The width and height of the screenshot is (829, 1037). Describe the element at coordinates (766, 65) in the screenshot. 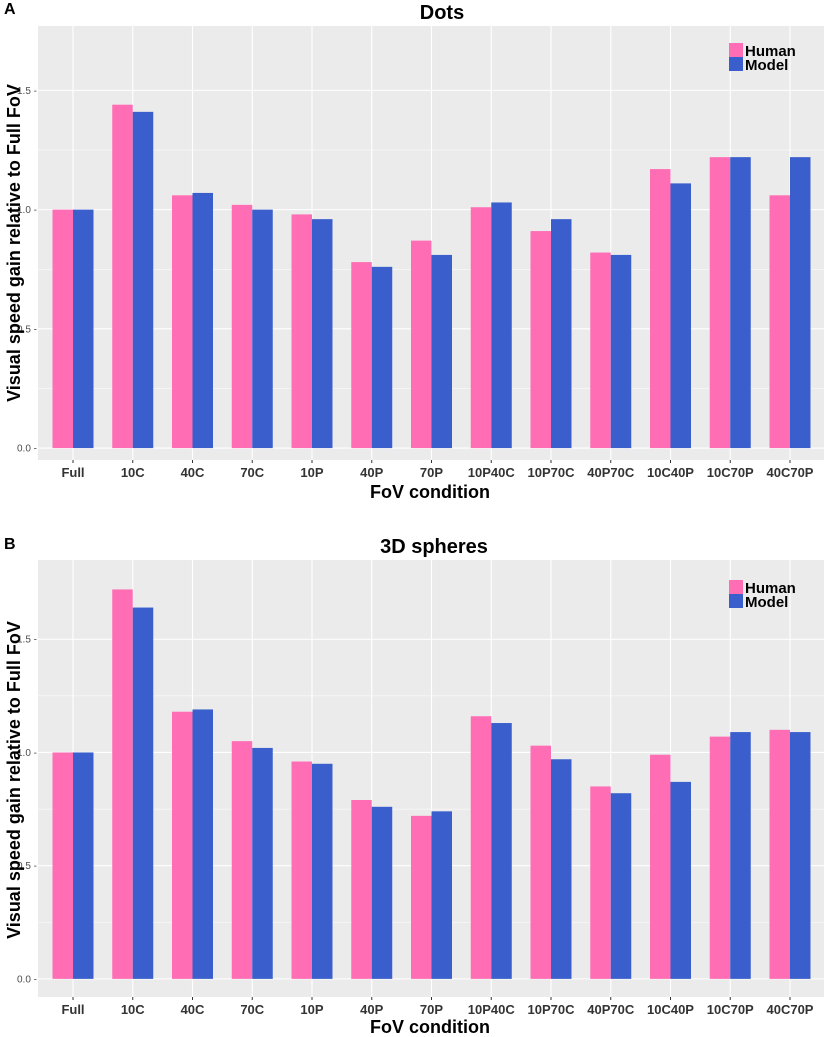

I see `legend-label-model-a: Model` at that location.